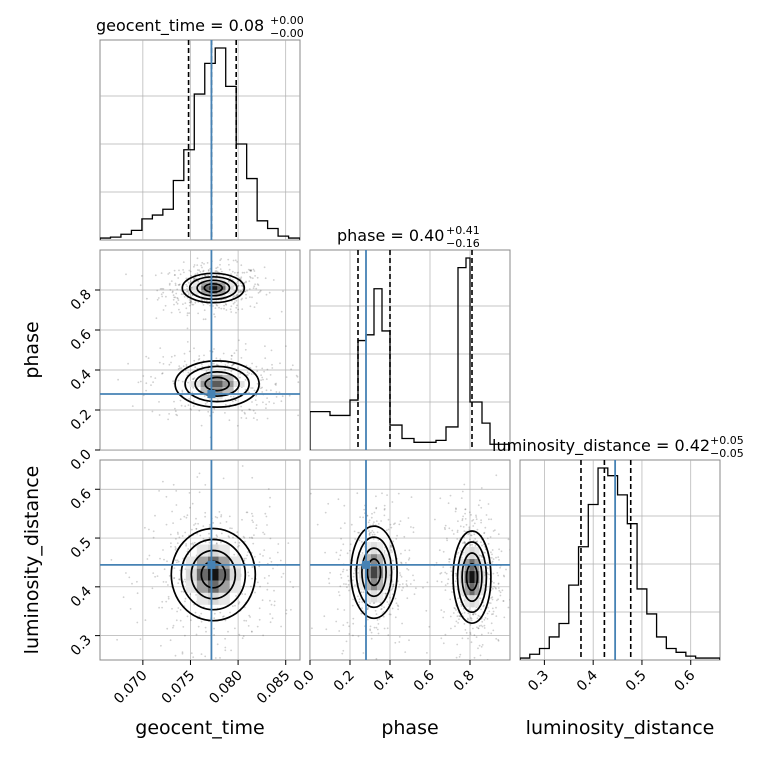  Describe the element at coordinates (81, 379) in the screenshot. I see `y-tick-label: 0.4` at that location.